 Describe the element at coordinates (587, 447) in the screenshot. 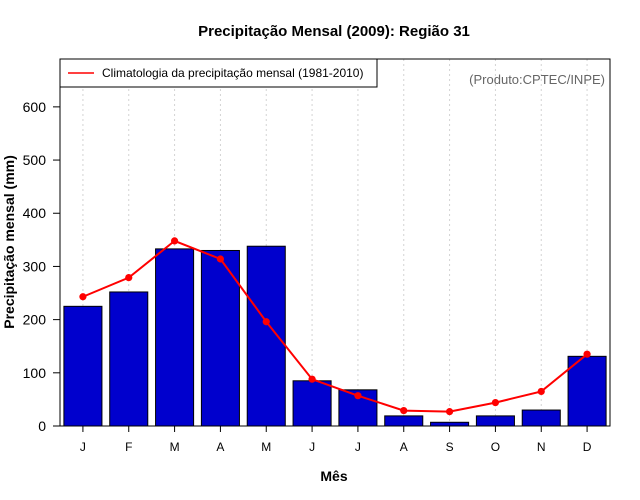

I see `x-tick-label: D` at that location.